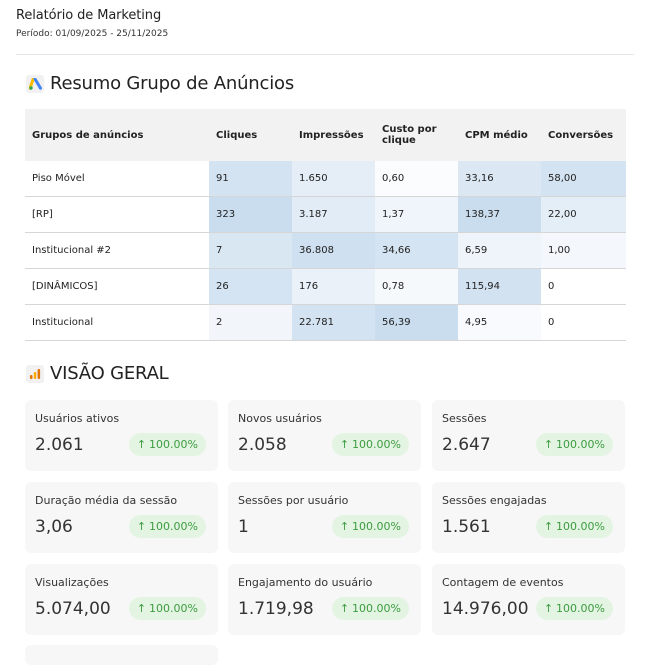  What do you see at coordinates (250, 250) in the screenshot?
I see `clicks-cell: 7` at bounding box center [250, 250].